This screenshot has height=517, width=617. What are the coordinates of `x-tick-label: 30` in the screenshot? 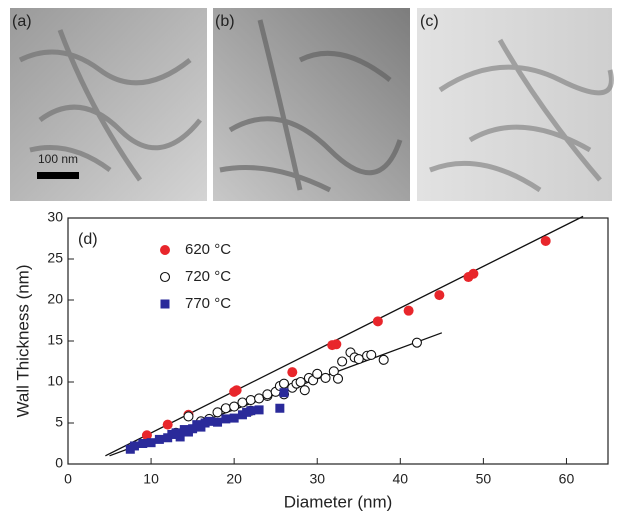 It's located at (317, 479).